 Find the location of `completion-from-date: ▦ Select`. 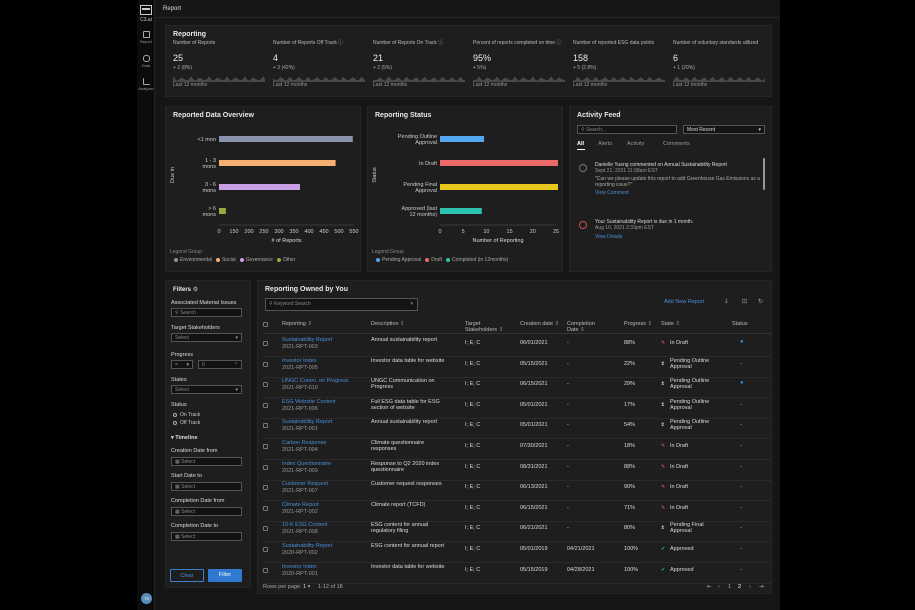

completion-from-date: ▦ Select is located at coordinates (206, 511).